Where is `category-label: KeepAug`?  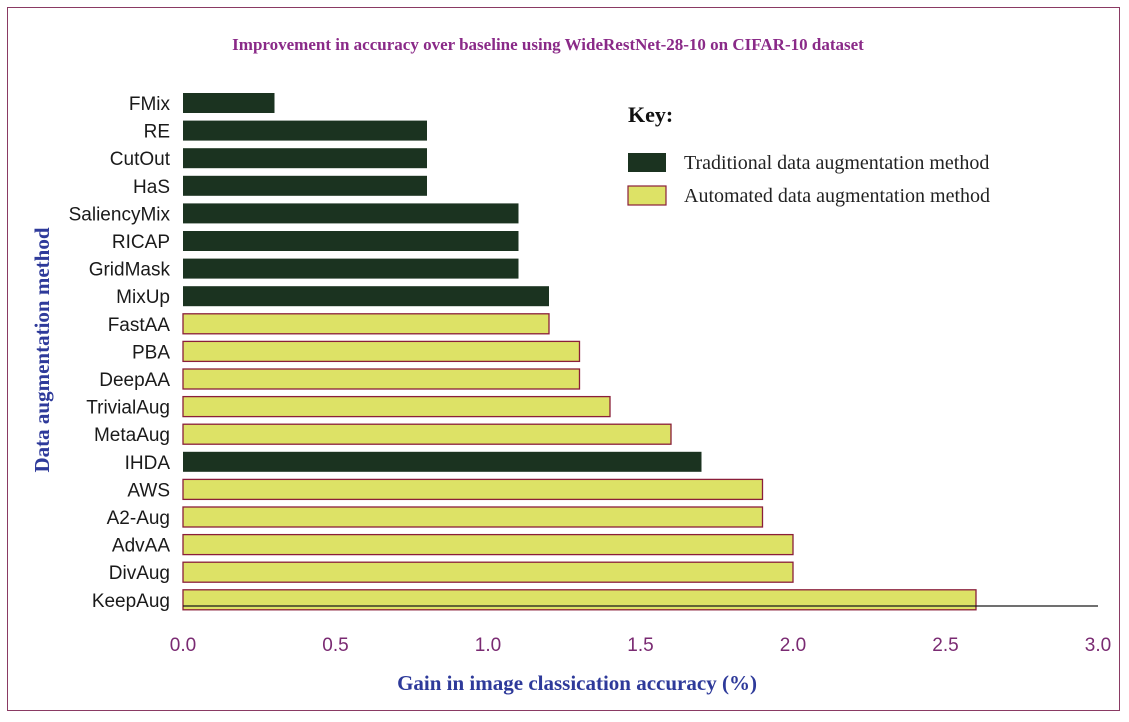
category-label: KeepAug is located at coordinates (131, 601).